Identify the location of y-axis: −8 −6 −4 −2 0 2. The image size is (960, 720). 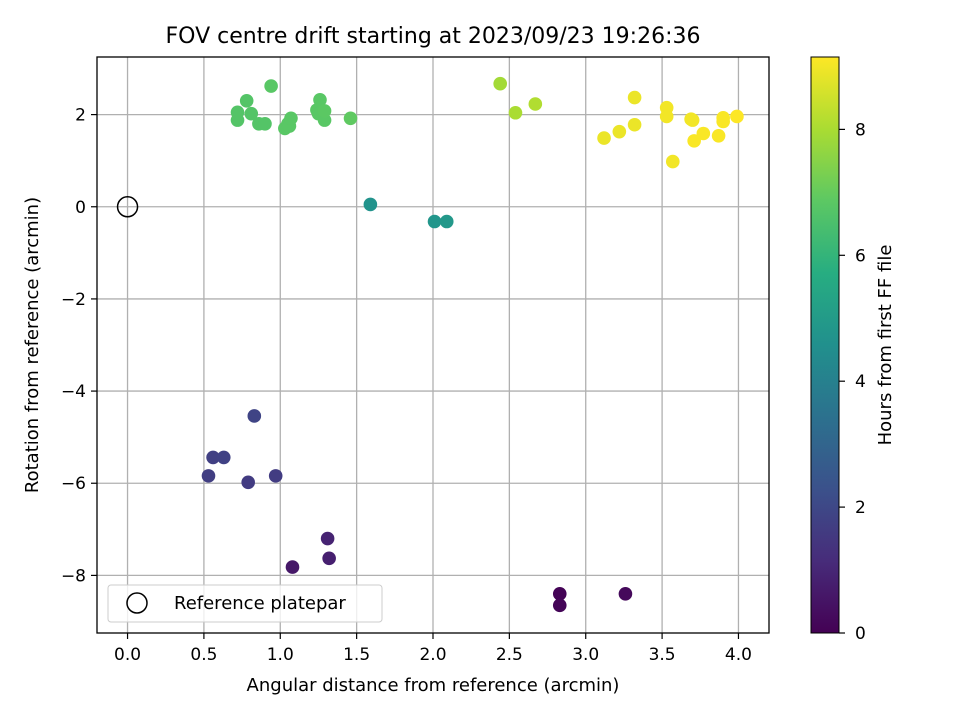
(79, 346).